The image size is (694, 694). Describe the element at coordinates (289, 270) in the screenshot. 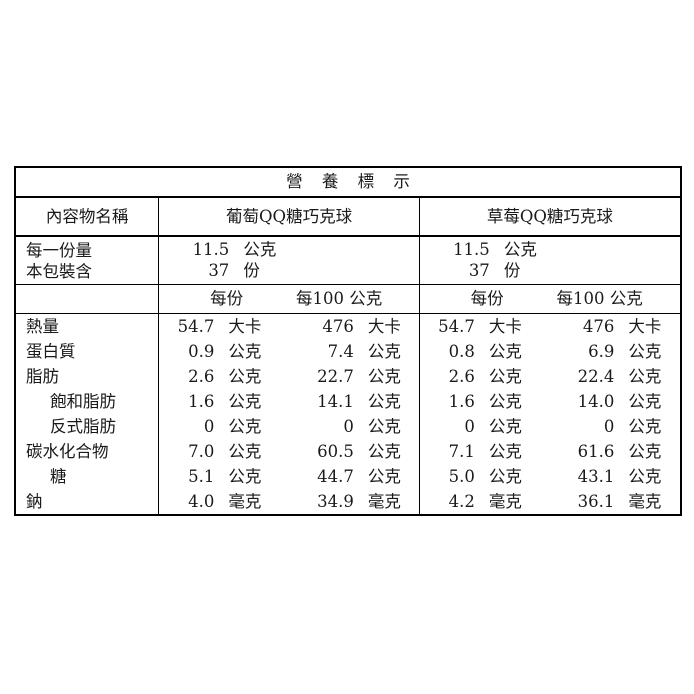

I see `package-servings-line-left: 37 份` at that location.